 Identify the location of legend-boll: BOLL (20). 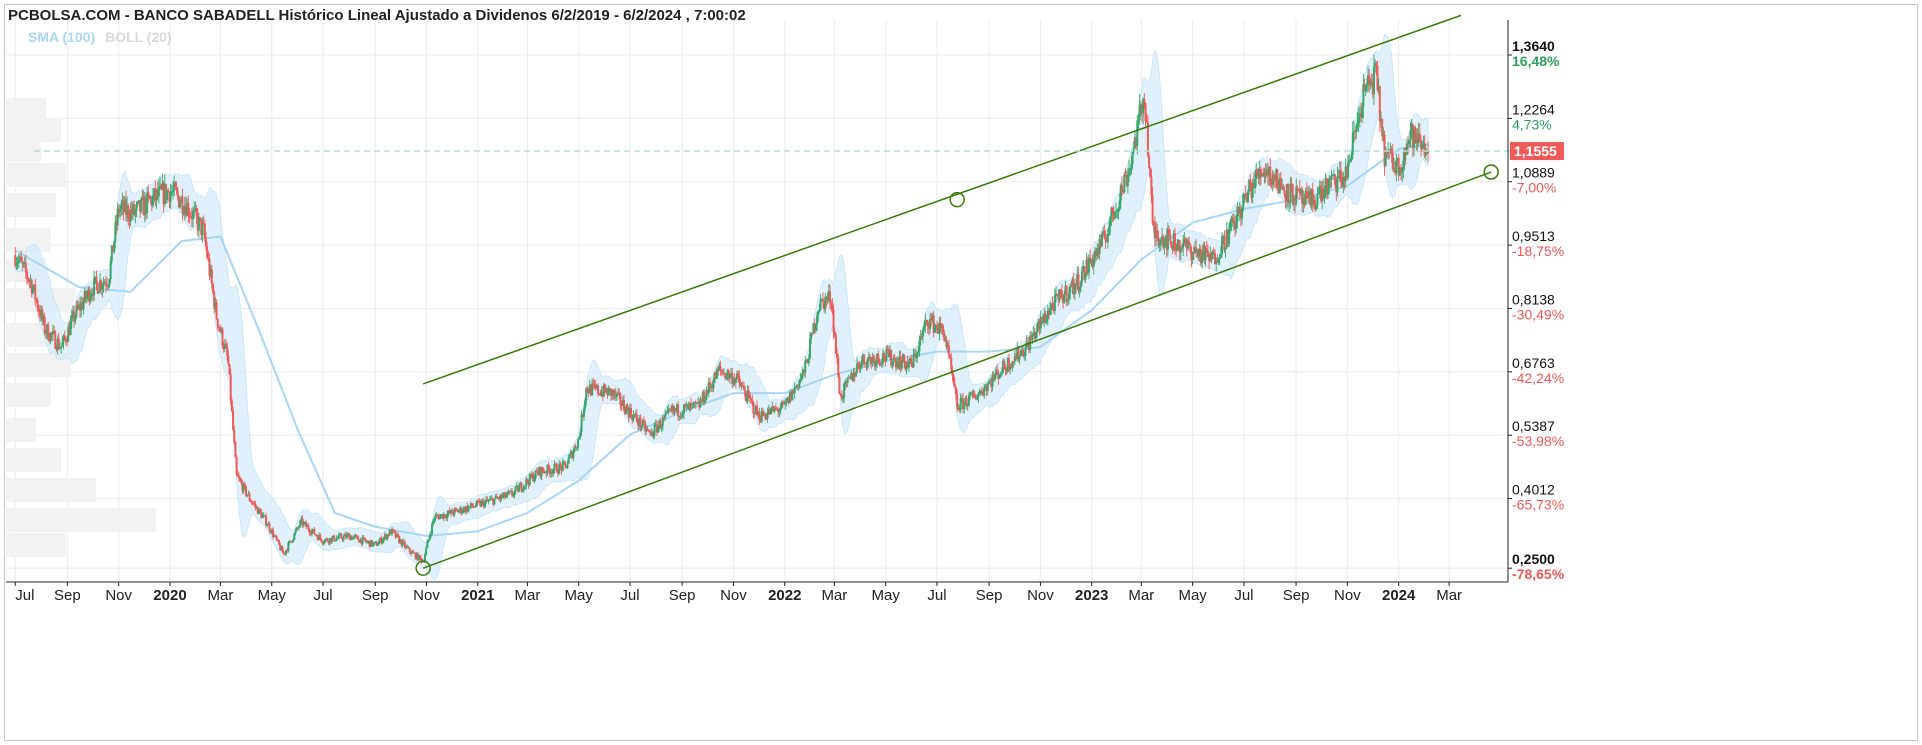
(138, 37).